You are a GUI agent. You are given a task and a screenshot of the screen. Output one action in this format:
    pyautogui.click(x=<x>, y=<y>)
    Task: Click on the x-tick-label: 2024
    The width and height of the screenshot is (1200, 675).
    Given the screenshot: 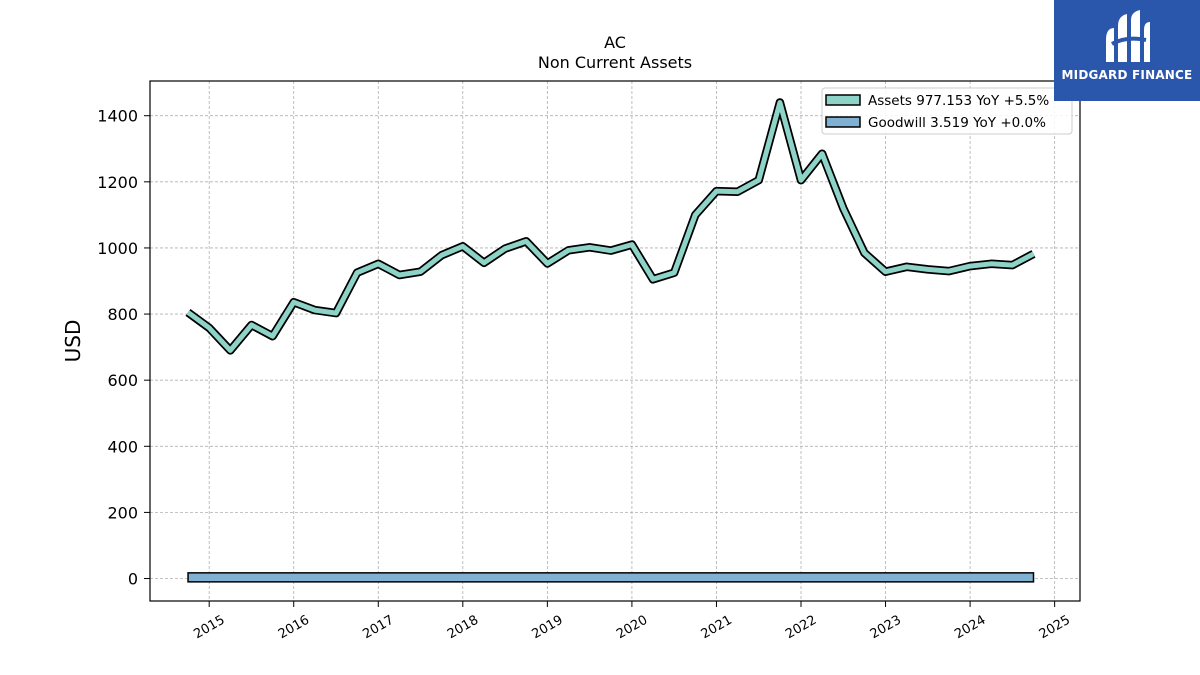 What is the action you would take?
    pyautogui.click(x=970, y=628)
    